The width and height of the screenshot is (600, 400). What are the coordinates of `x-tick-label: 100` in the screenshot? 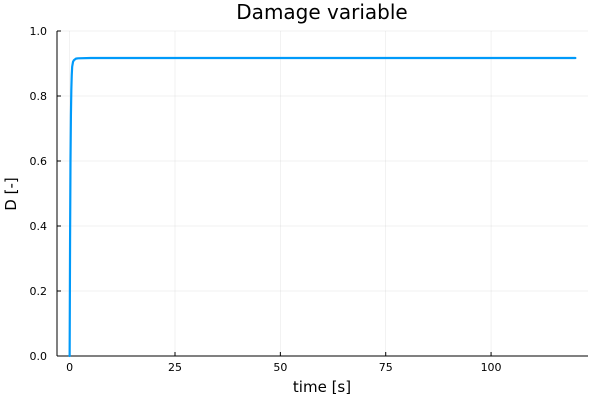 It's located at (491, 367).